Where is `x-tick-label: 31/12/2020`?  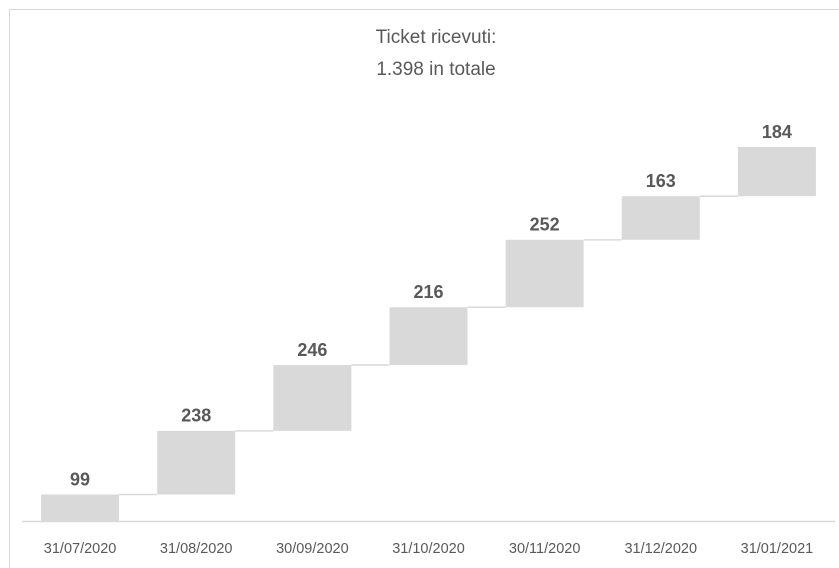 x-tick-label: 31/12/2020 is located at coordinates (660, 549).